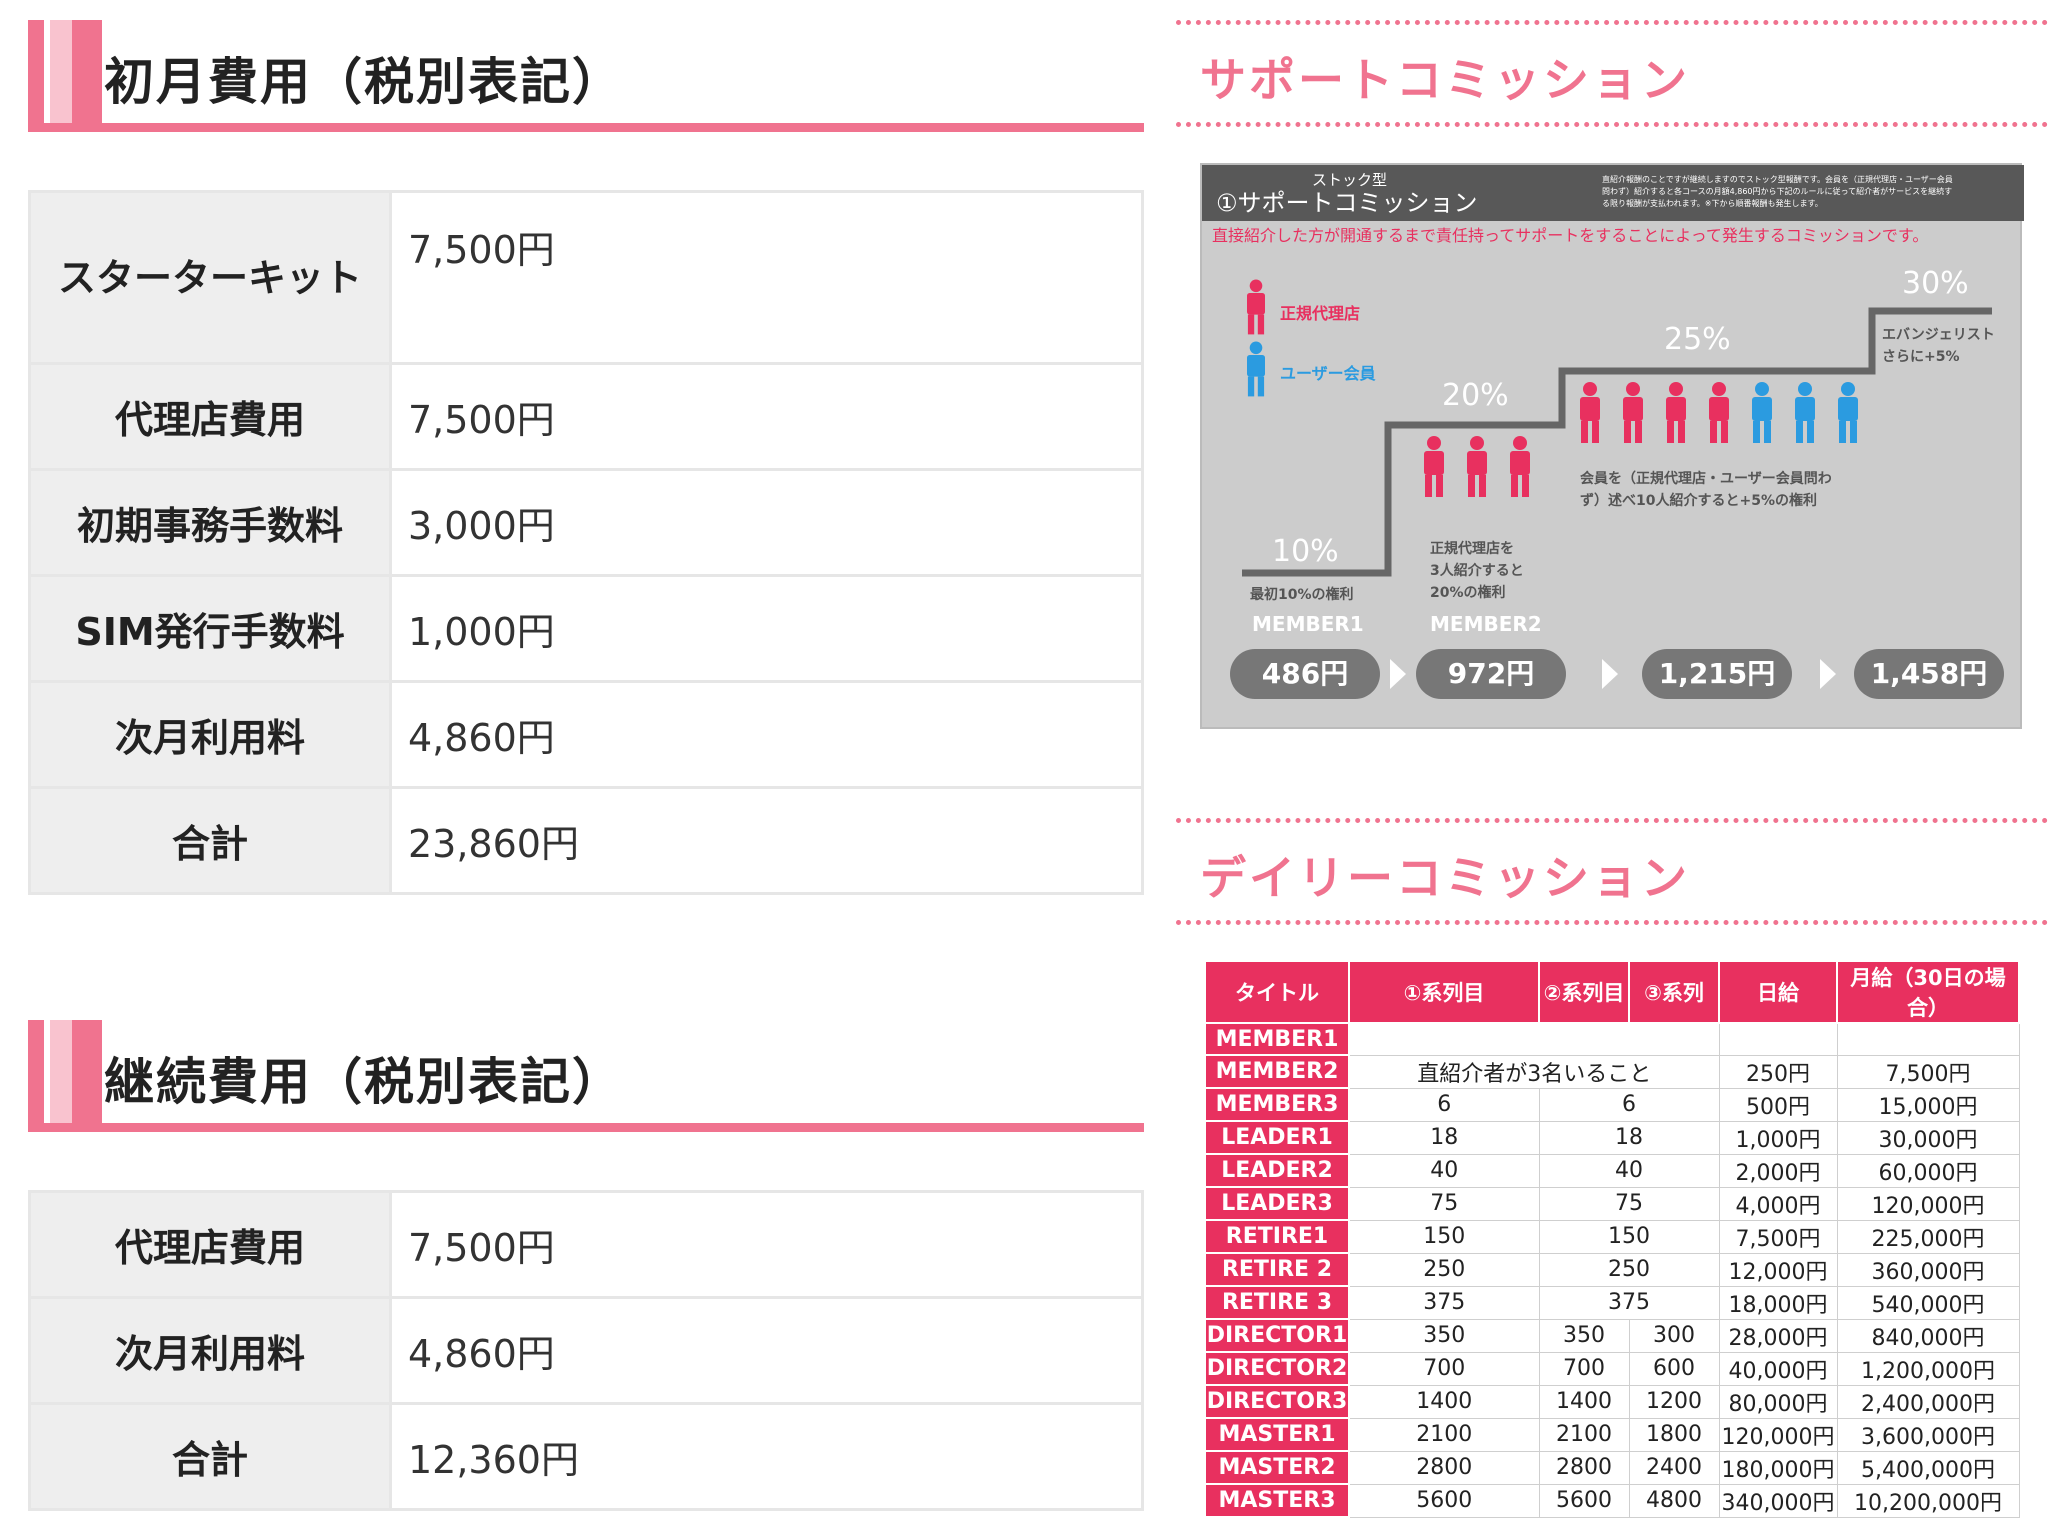 The image size is (2048, 1536). I want to click on table-row: 次月利用料 4,860円, so click(586, 734).